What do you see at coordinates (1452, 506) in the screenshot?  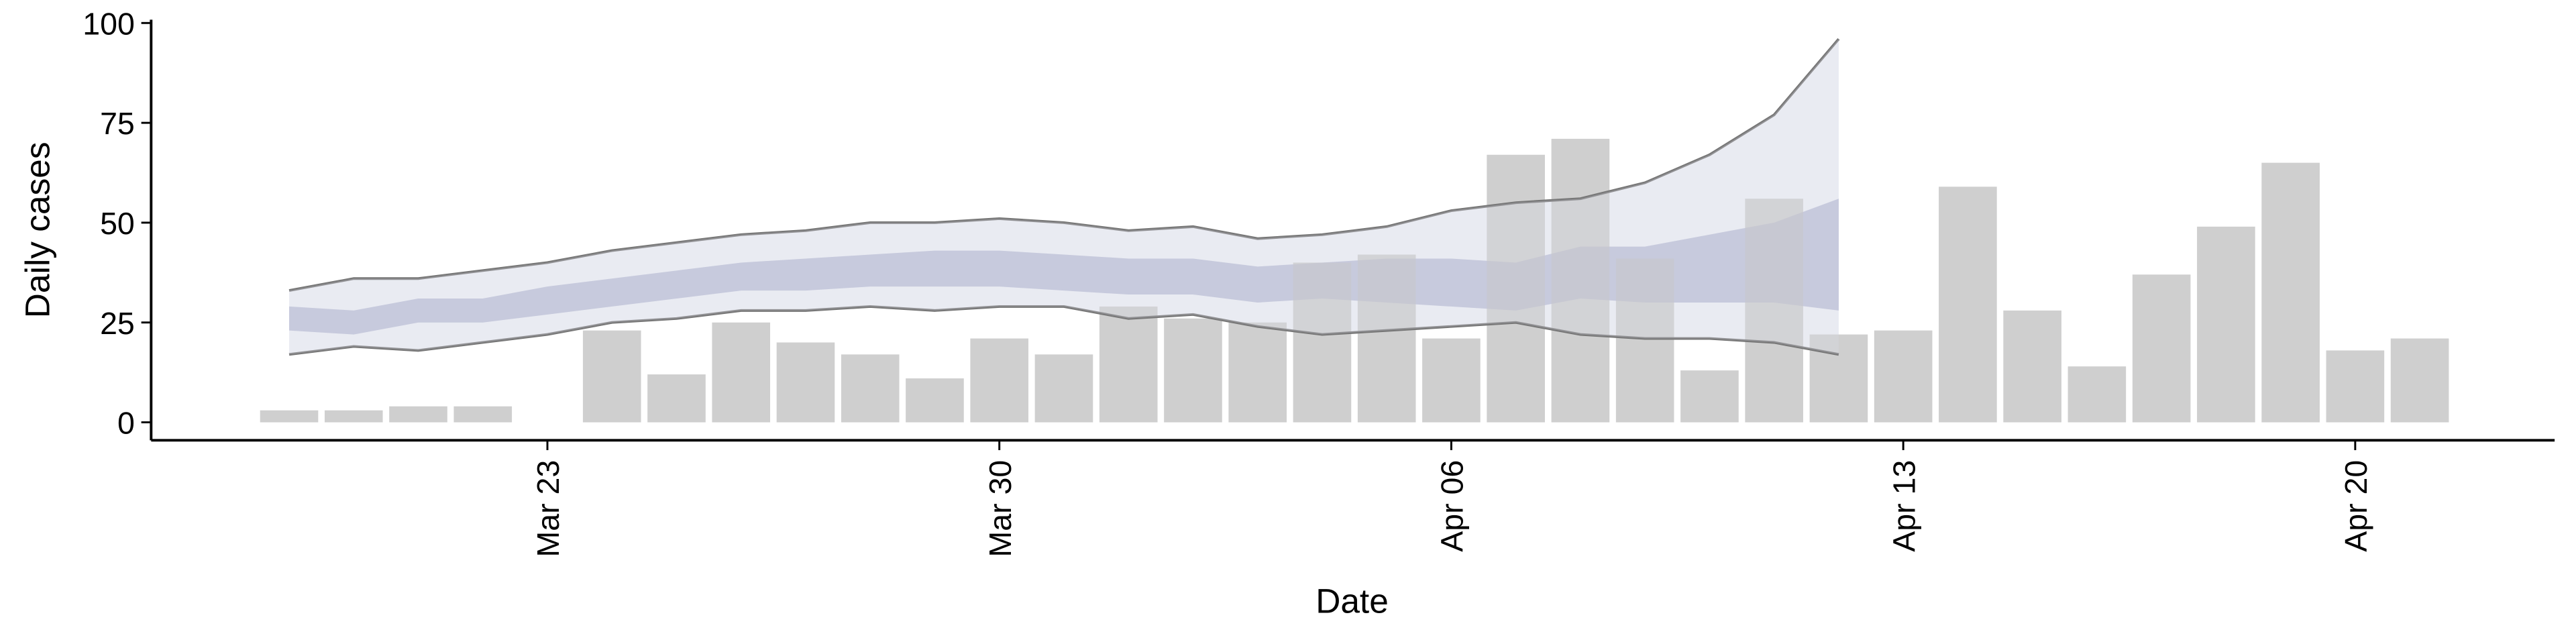 I see `x-tick-label: Apr 06` at bounding box center [1452, 506].